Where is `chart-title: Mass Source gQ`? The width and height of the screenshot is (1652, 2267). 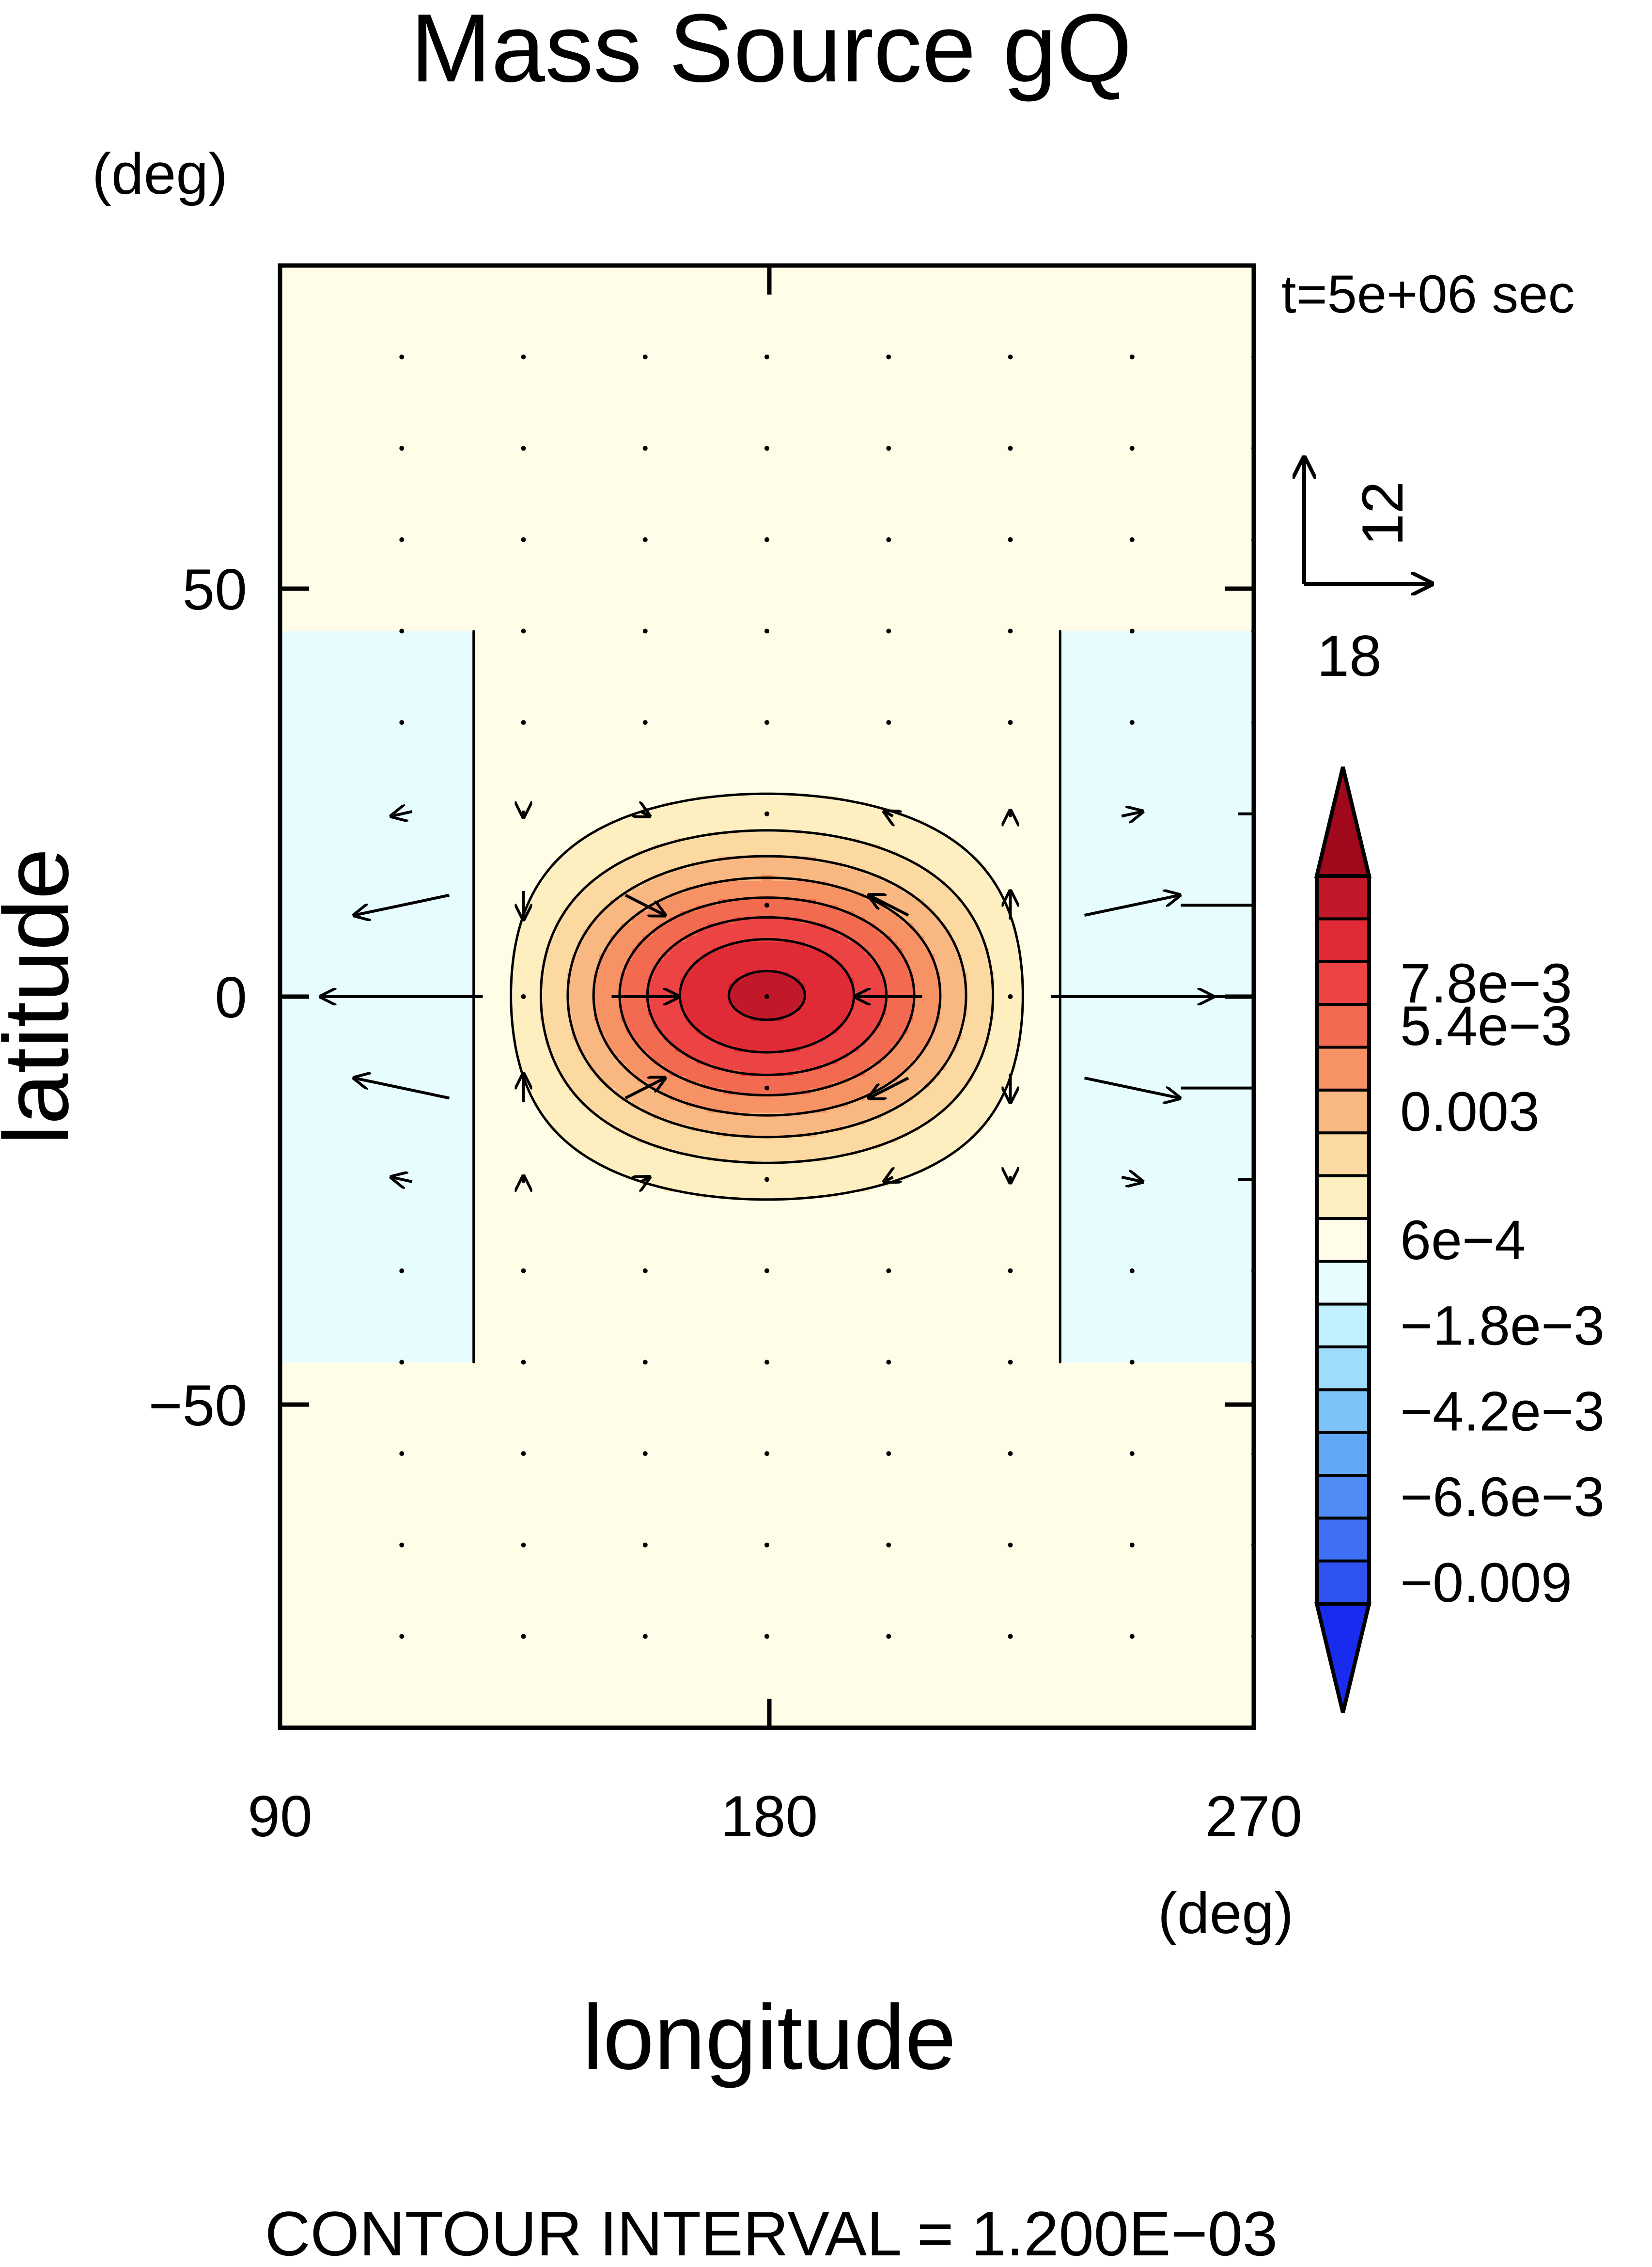 chart-title: Mass Source gQ is located at coordinates (771, 51).